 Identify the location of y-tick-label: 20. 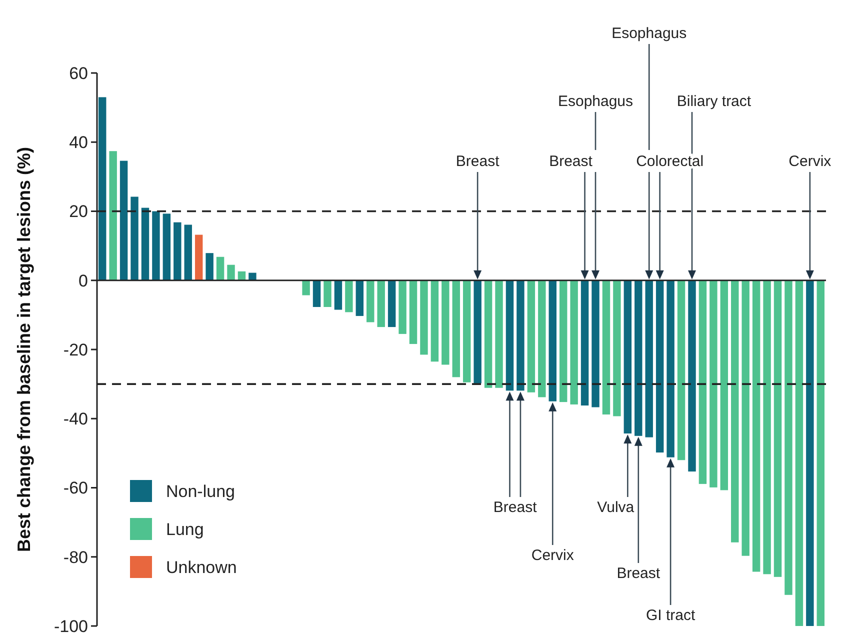
(78, 212).